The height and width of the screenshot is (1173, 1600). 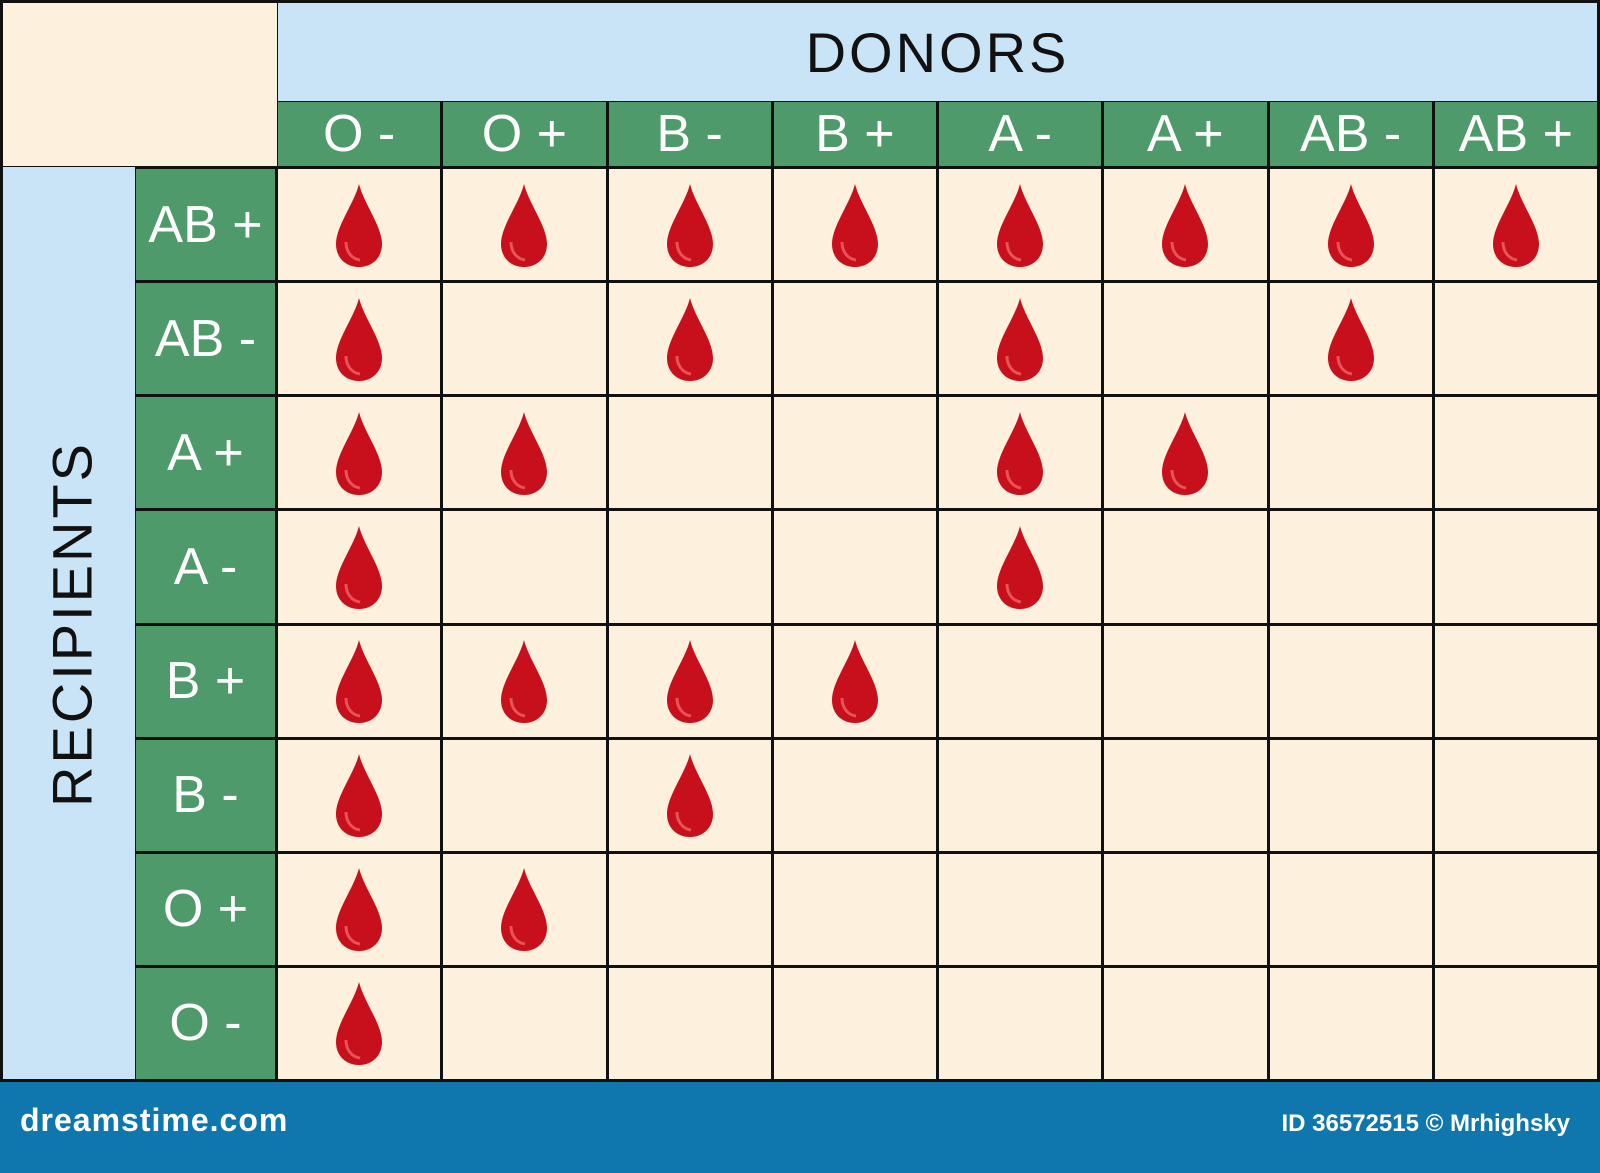 I want to click on donor-header-1: O -, so click(x=361, y=135).